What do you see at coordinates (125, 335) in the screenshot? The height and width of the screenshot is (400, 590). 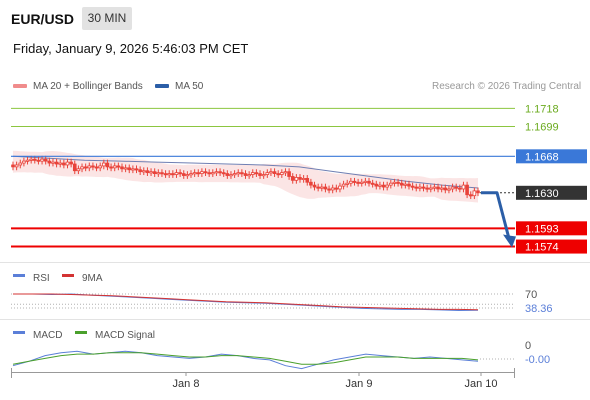 I see `macd-signal-legend-label: MACD Signal` at bounding box center [125, 335].